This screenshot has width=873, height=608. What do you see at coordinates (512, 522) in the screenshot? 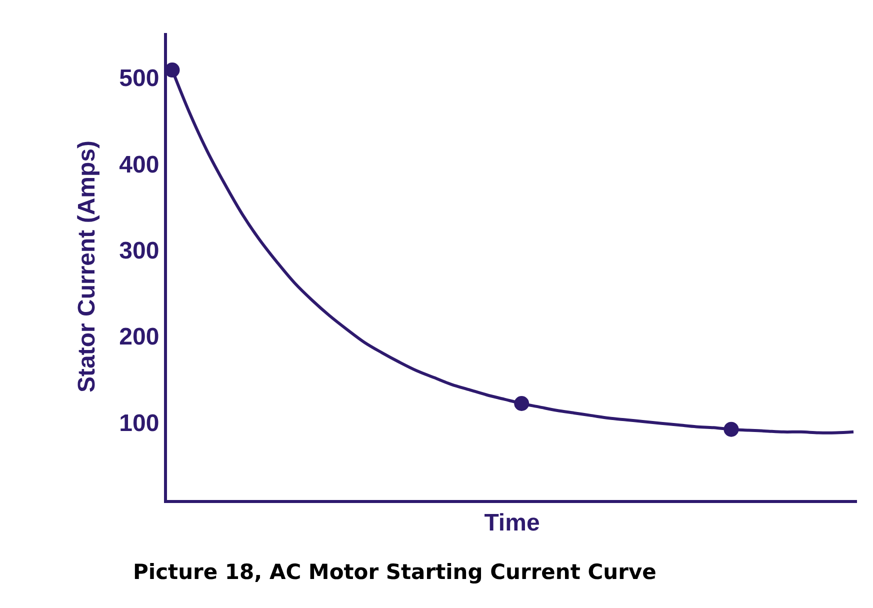
I see `x-axis-title: Time` at bounding box center [512, 522].